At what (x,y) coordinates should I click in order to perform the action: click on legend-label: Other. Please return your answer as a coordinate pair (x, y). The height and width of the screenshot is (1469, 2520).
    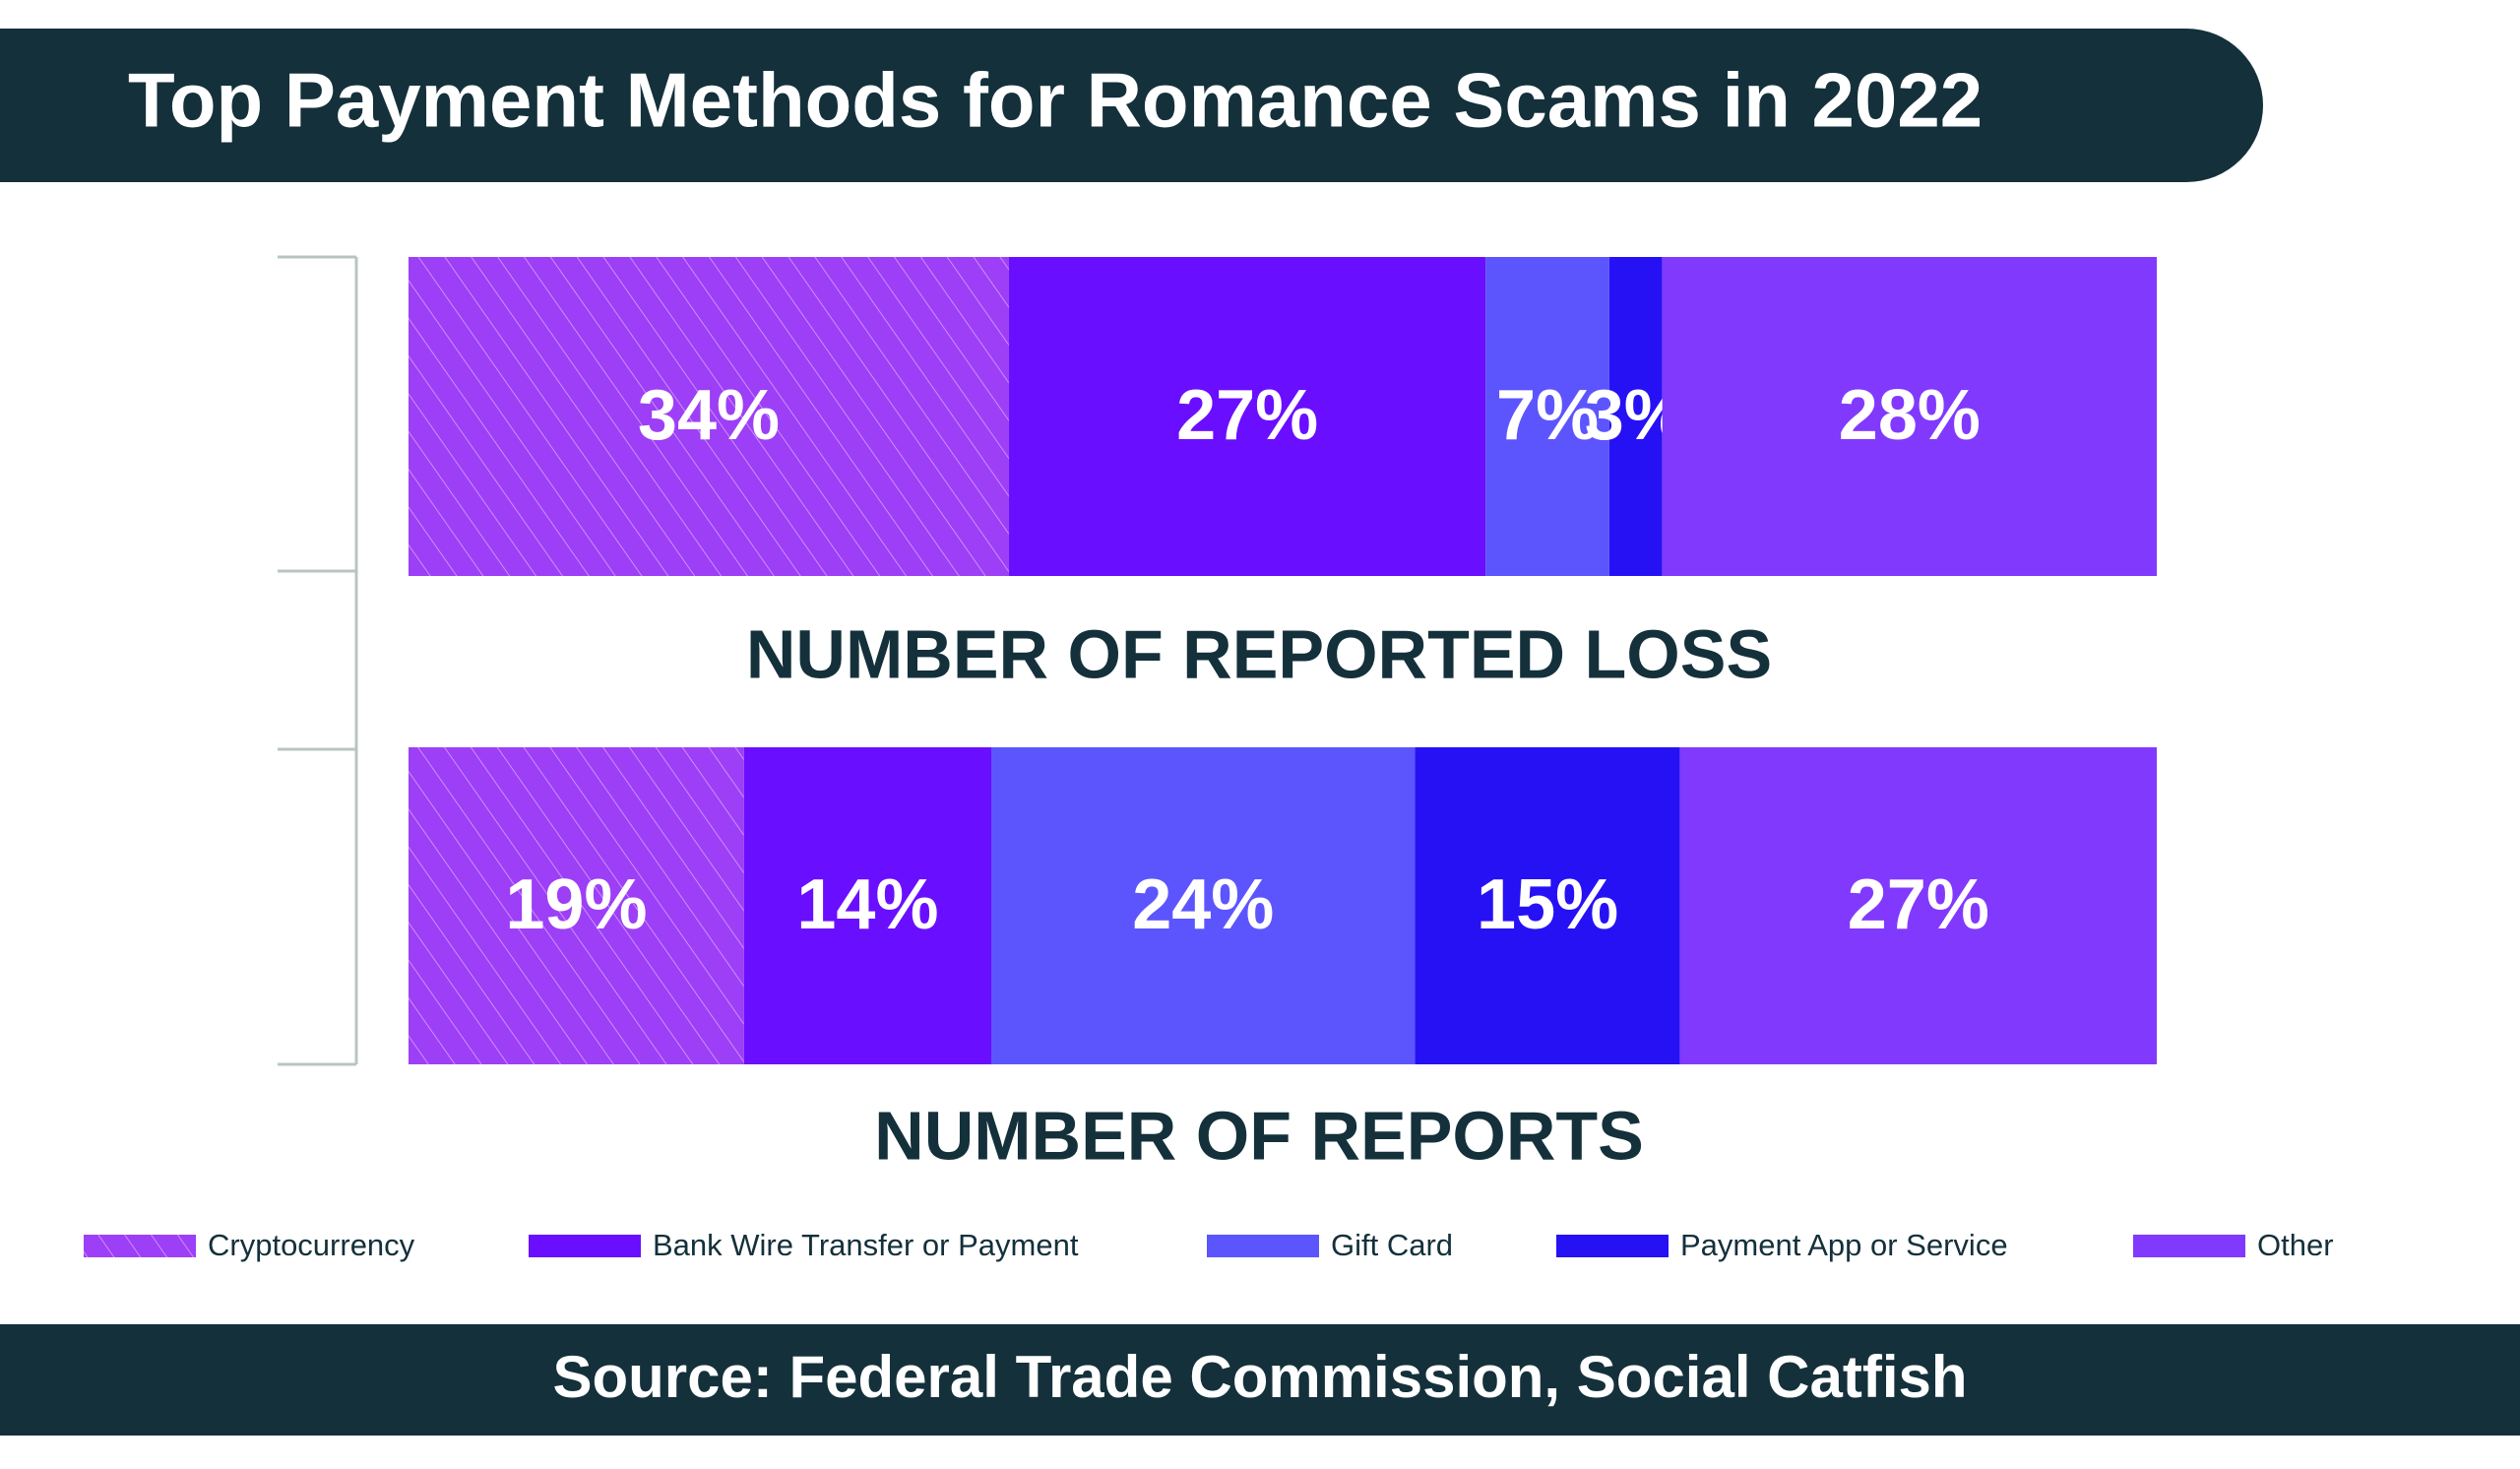
    Looking at the image, I should click on (2295, 1245).